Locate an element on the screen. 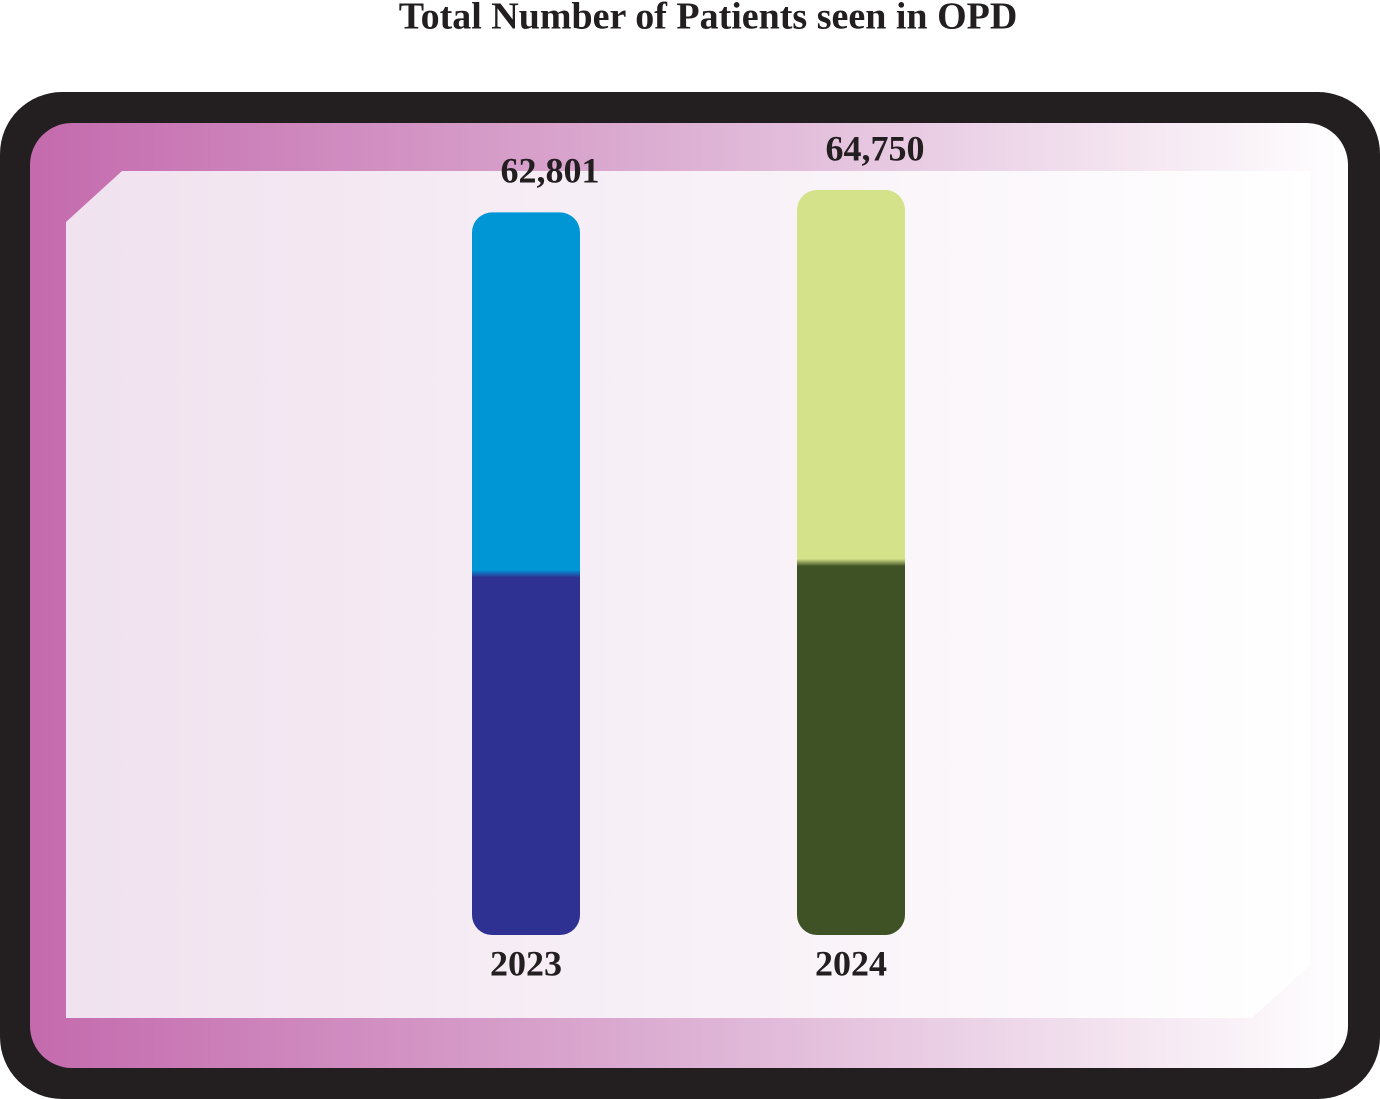  value-label: 62,801 is located at coordinates (550, 171).